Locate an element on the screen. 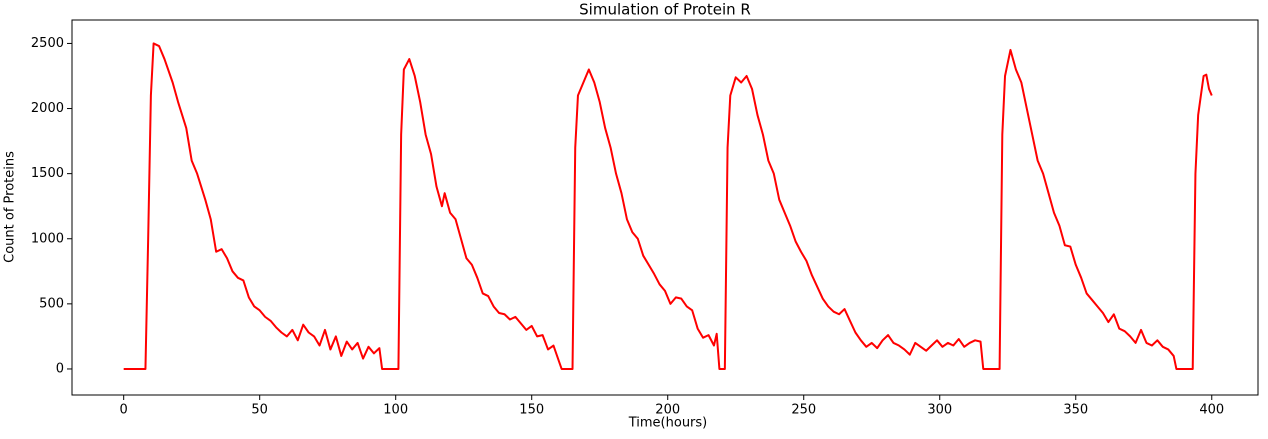  x-tick-label: 250 is located at coordinates (803, 410).